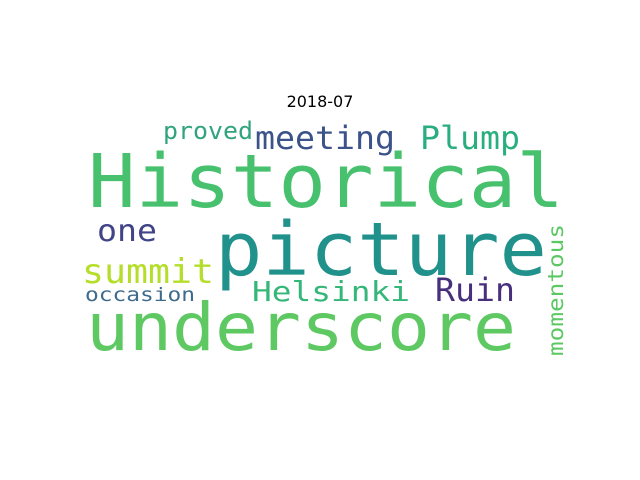 The width and height of the screenshot is (640, 480). I want to click on word-one: one, so click(127, 231).